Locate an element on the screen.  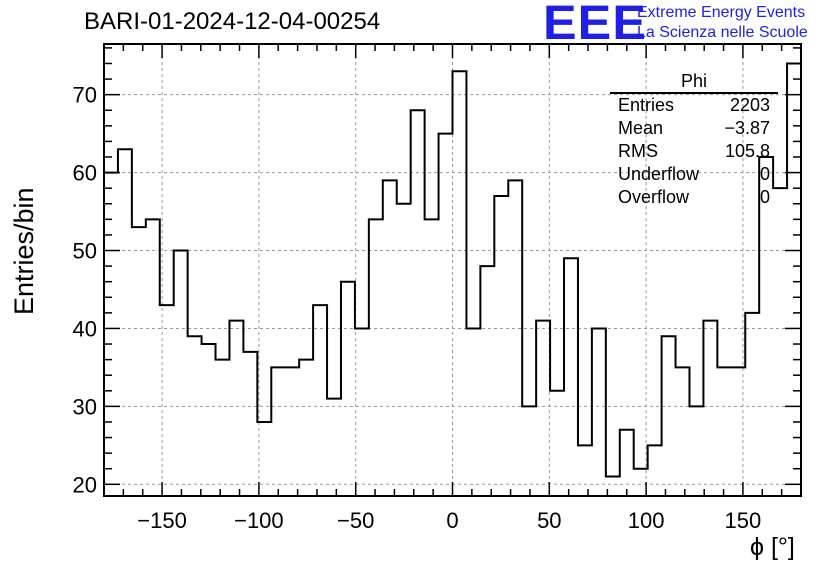
y-tick-label: 30 is located at coordinates (85, 406).